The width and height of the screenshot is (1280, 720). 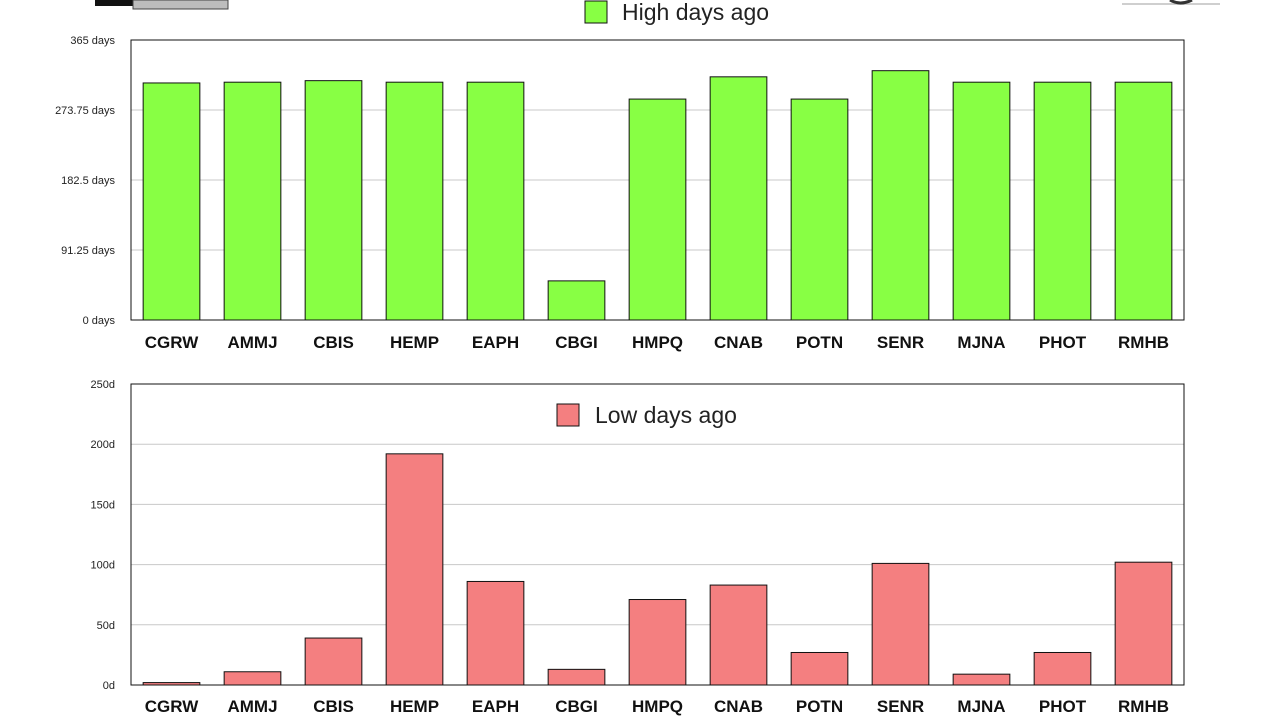 I want to click on y-tick-label: 365 days, so click(x=92, y=41).